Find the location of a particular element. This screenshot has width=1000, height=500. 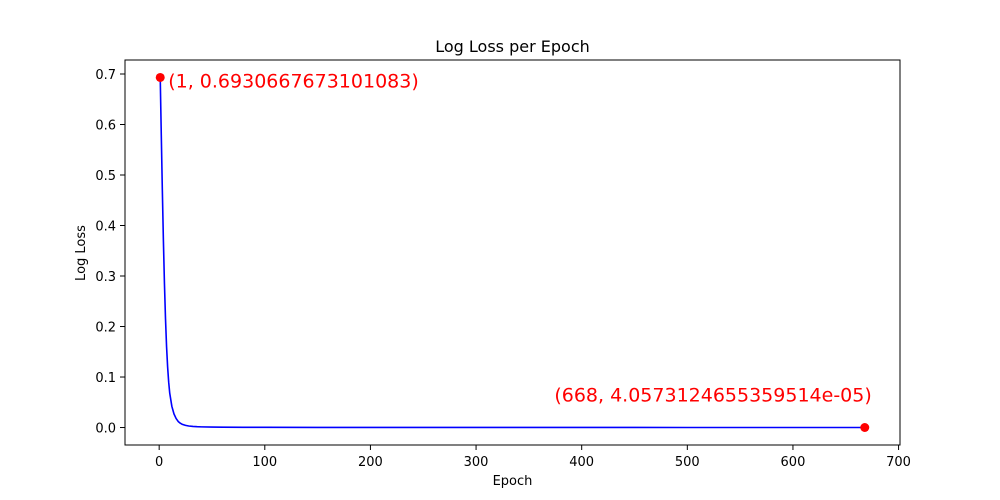

end-point-marker is located at coordinates (865, 427).